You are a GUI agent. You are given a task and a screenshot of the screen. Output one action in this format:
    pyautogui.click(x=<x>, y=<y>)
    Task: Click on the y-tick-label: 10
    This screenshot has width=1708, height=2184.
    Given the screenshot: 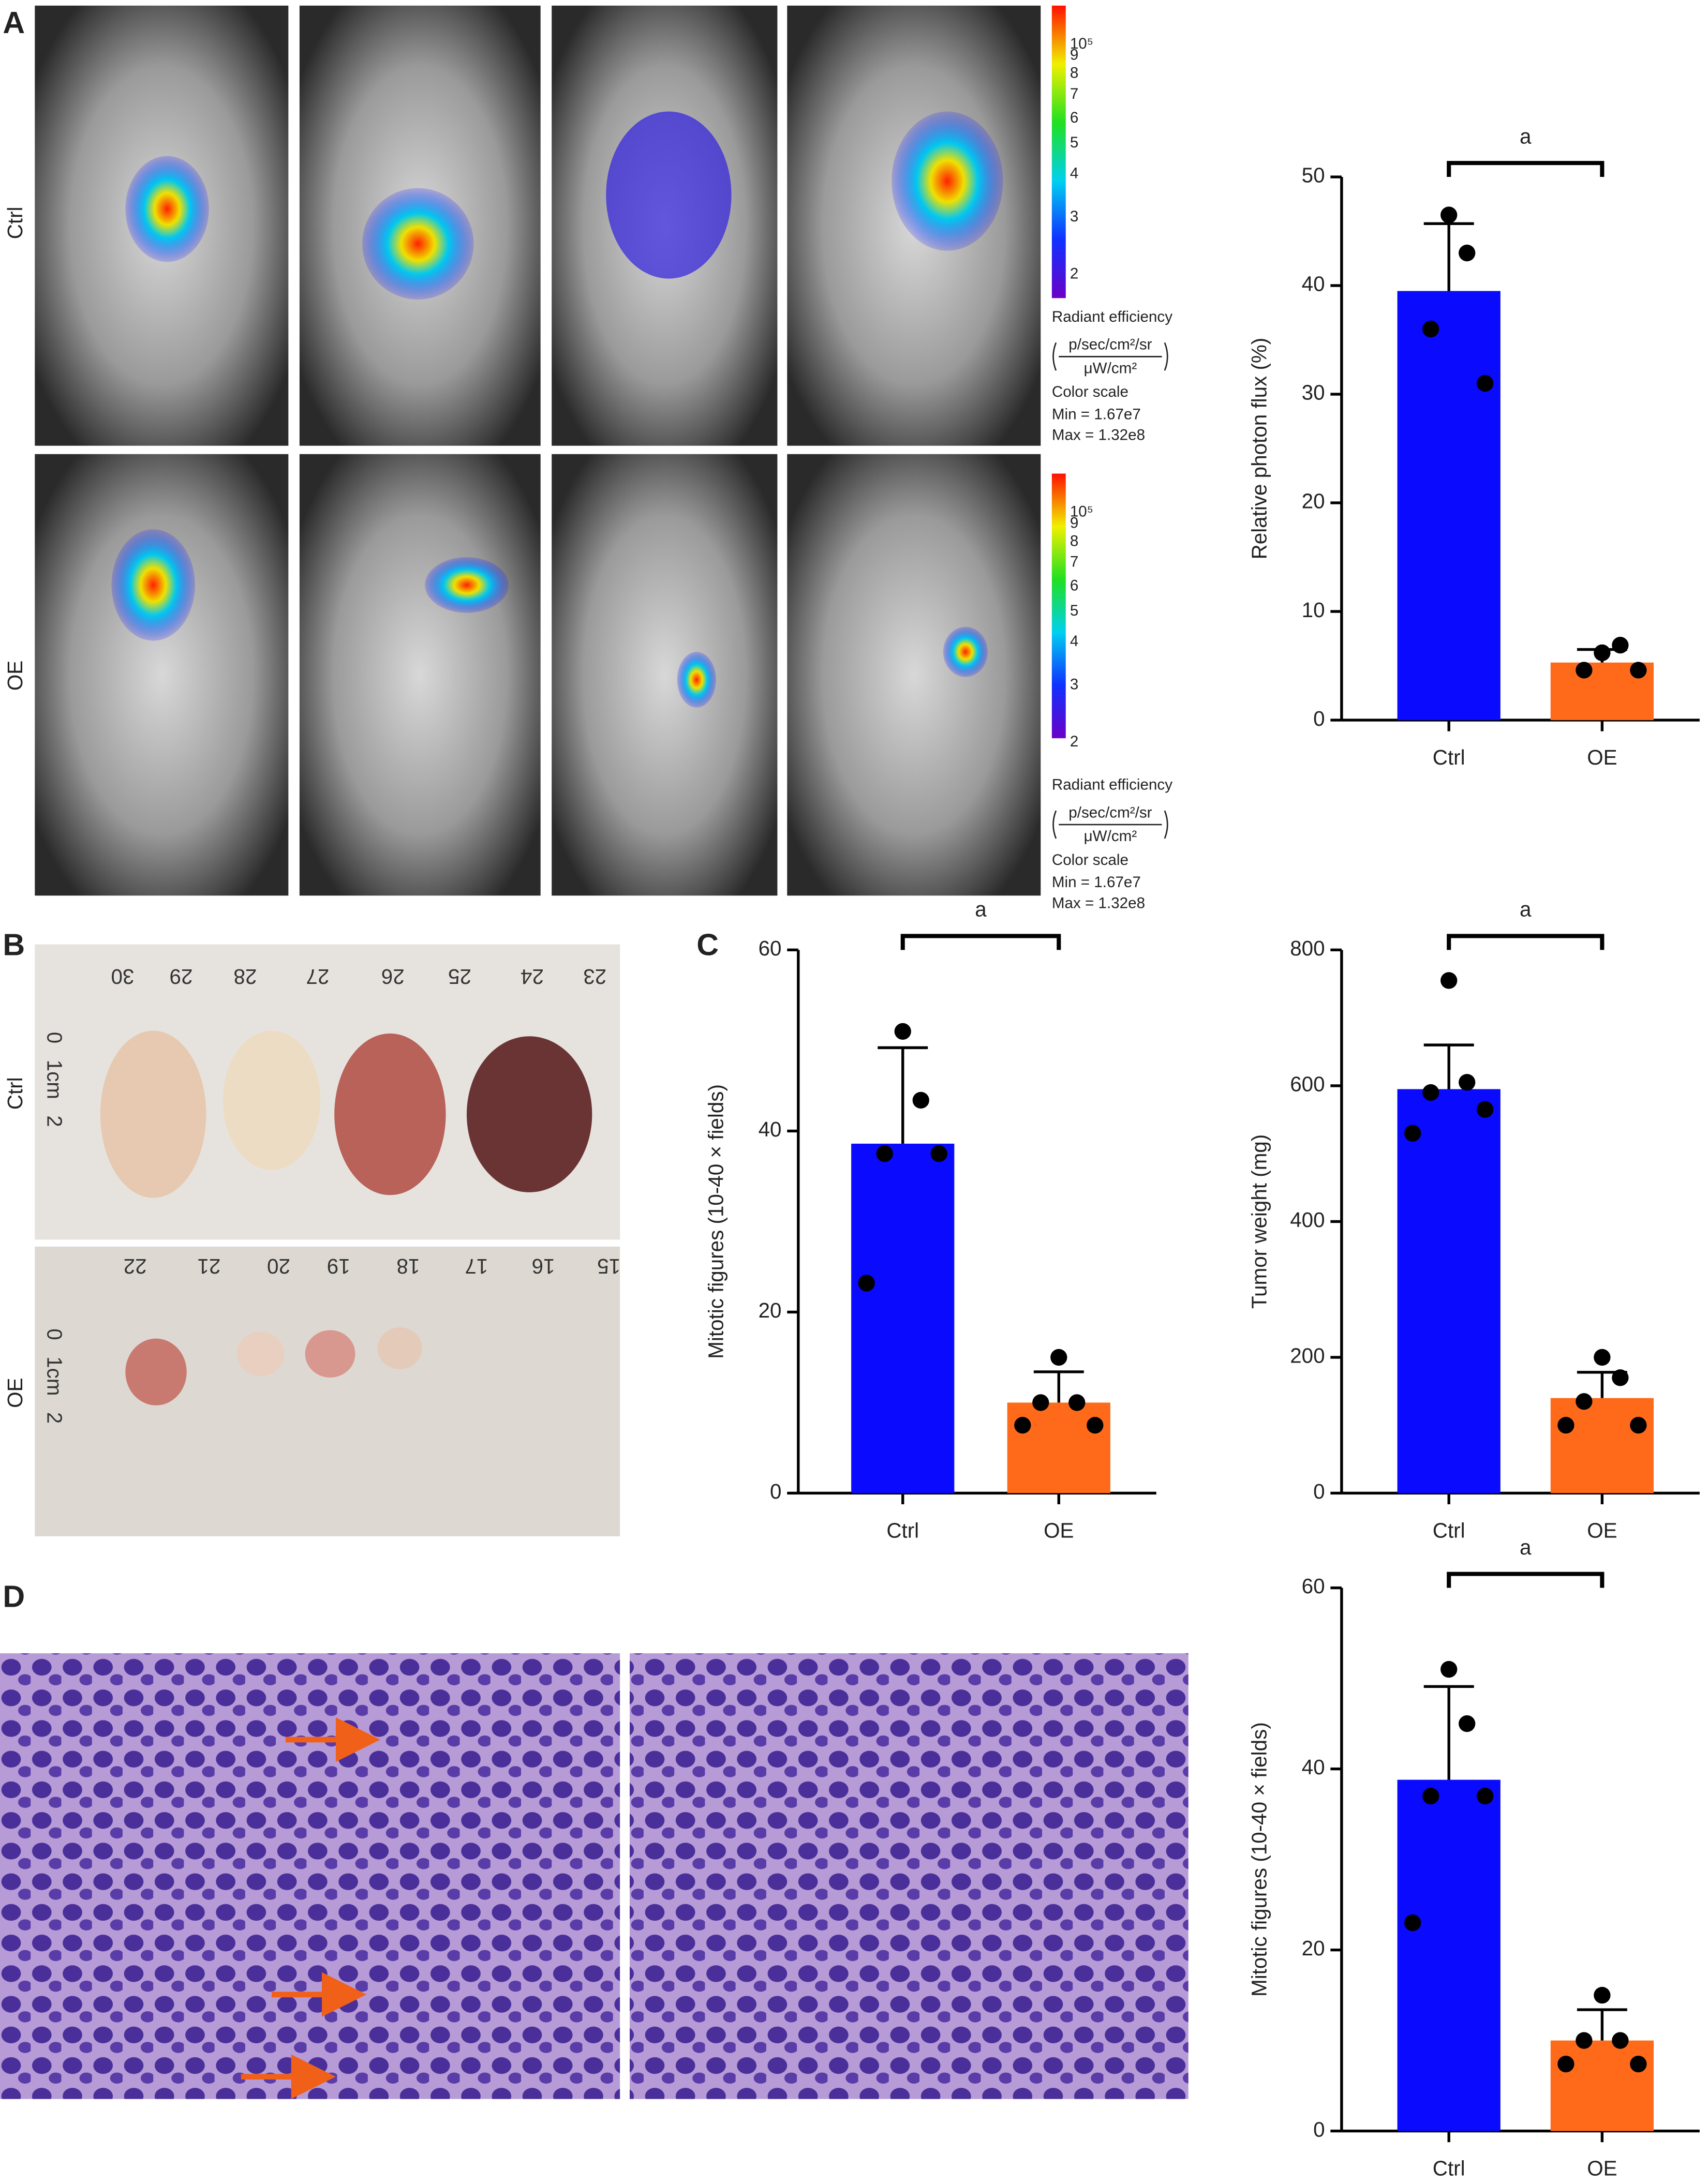 What is the action you would take?
    pyautogui.click(x=1313, y=610)
    